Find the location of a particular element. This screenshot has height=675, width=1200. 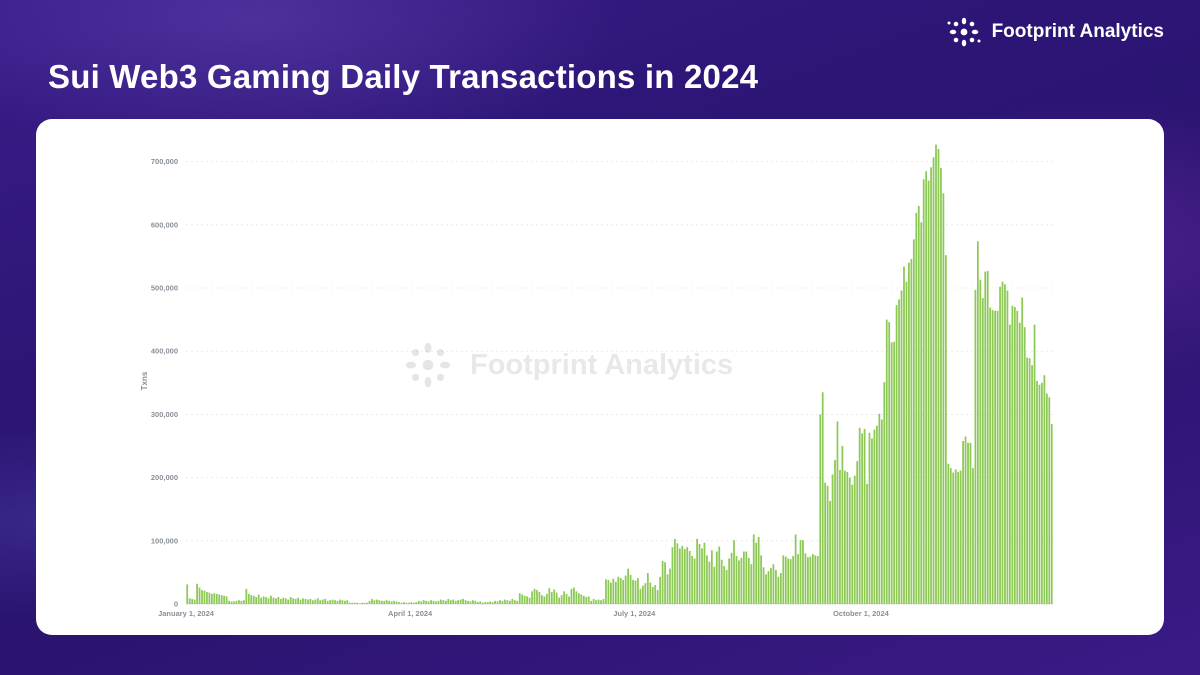

y-tick-label: 300,000 is located at coordinates (164, 414).